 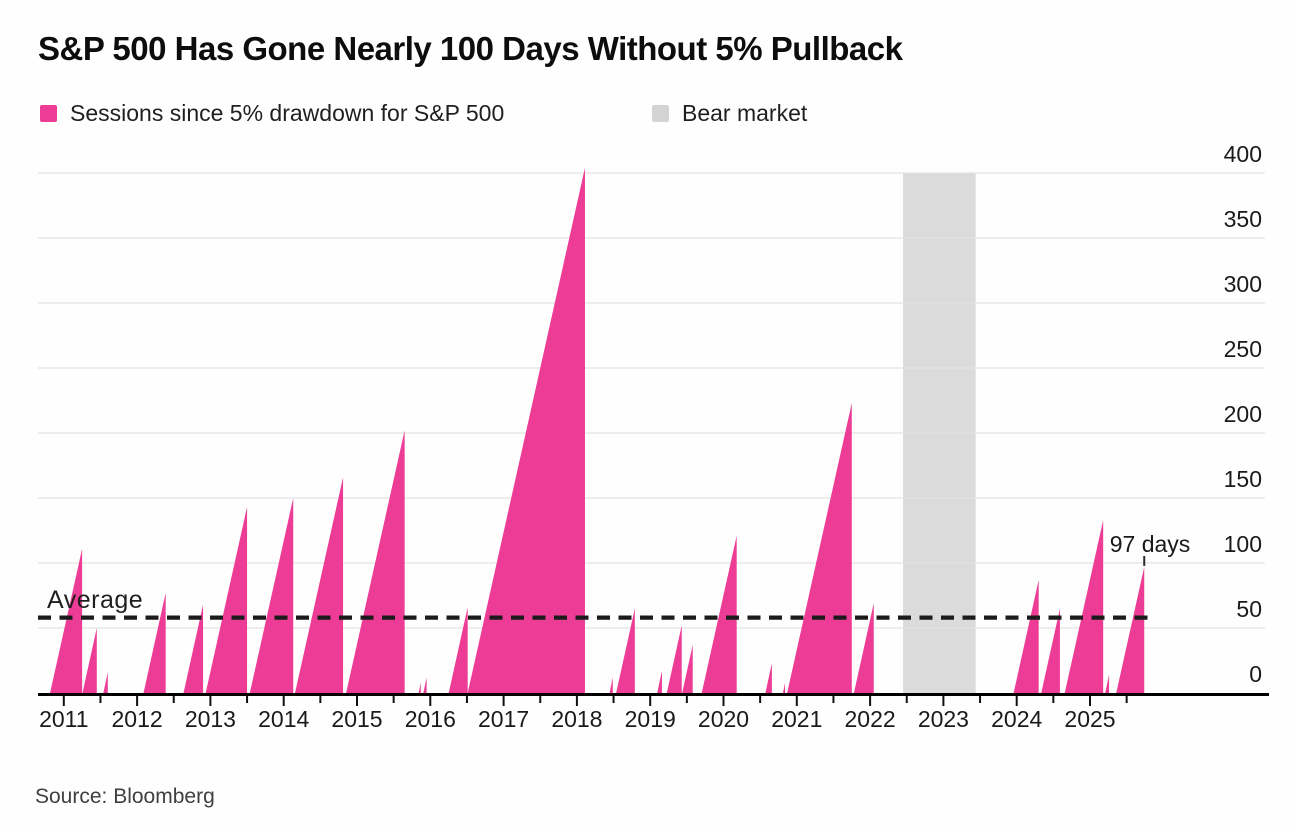 I want to click on x-axis-label-2020: 2020, so click(x=723, y=719).